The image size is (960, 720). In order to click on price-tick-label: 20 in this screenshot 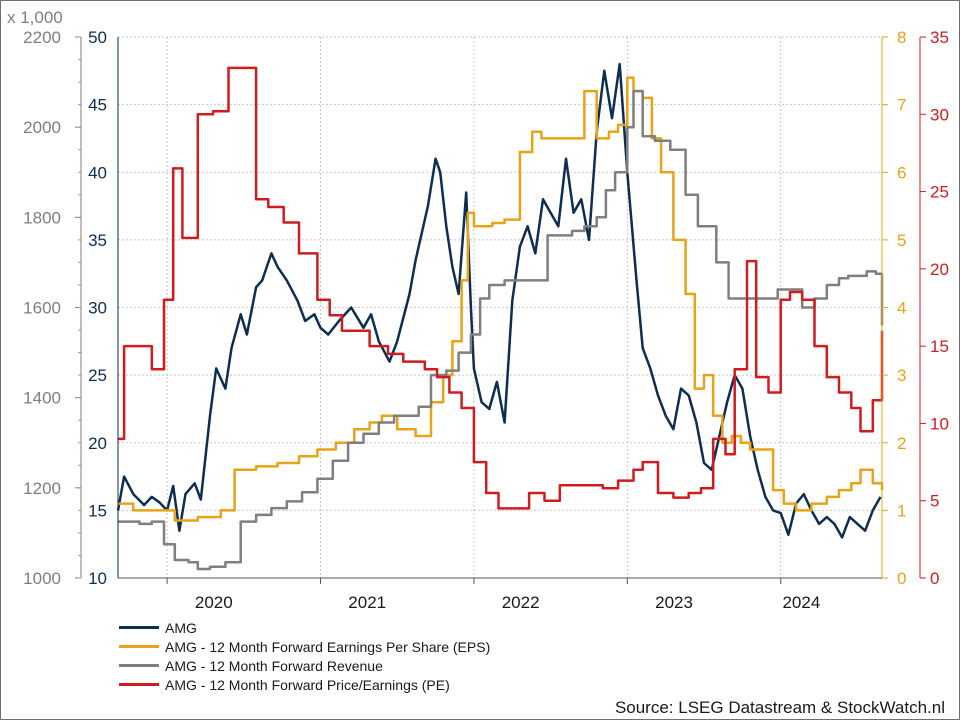, I will do `click(97, 443)`.